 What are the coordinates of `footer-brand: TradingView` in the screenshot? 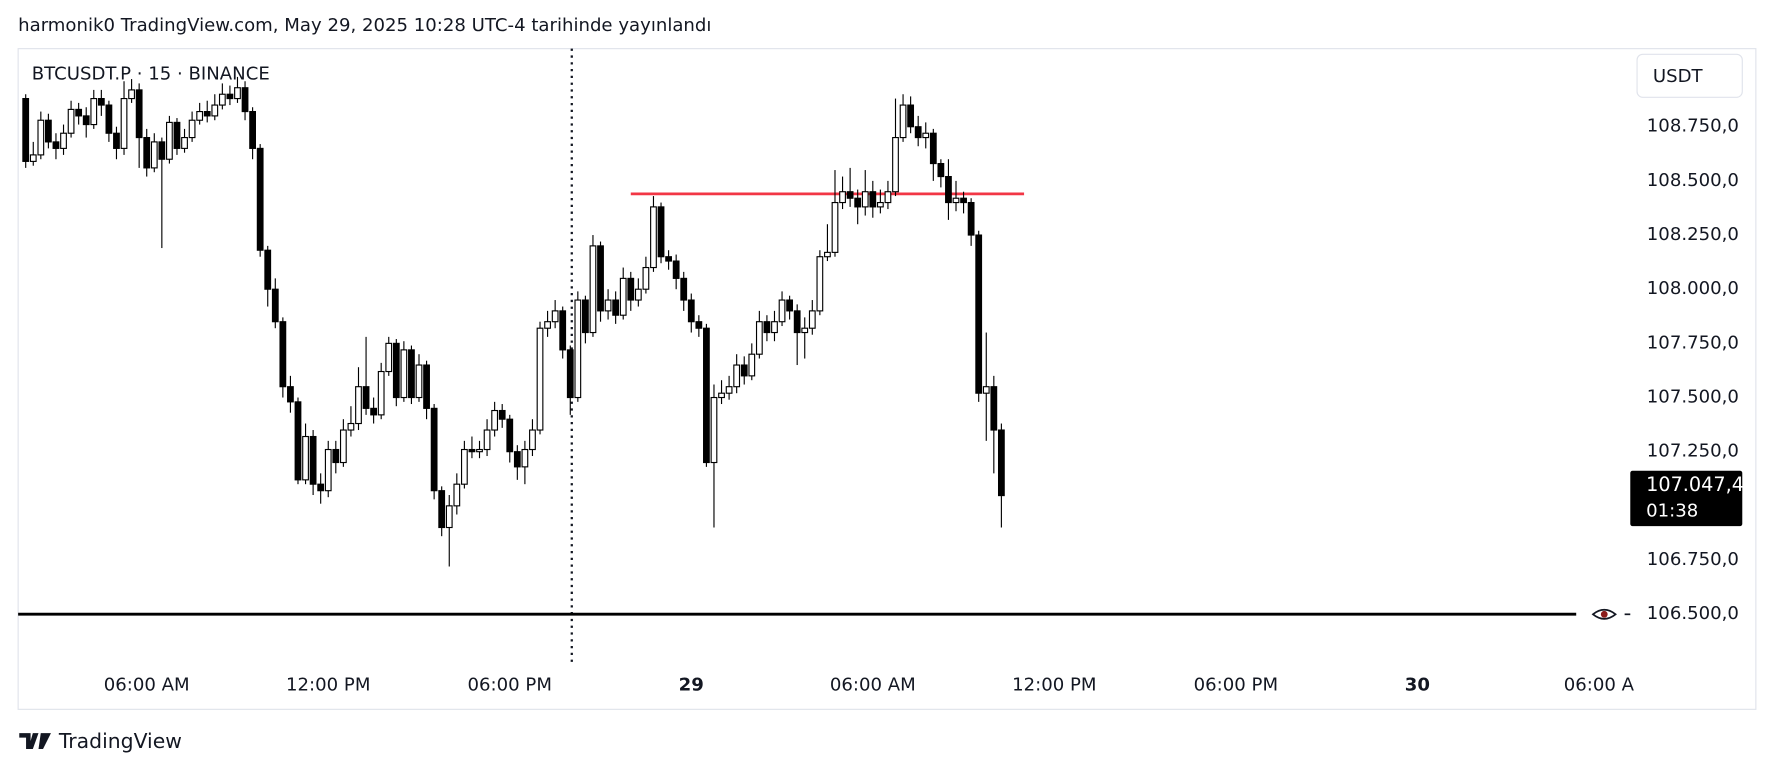 It's located at (120, 741).